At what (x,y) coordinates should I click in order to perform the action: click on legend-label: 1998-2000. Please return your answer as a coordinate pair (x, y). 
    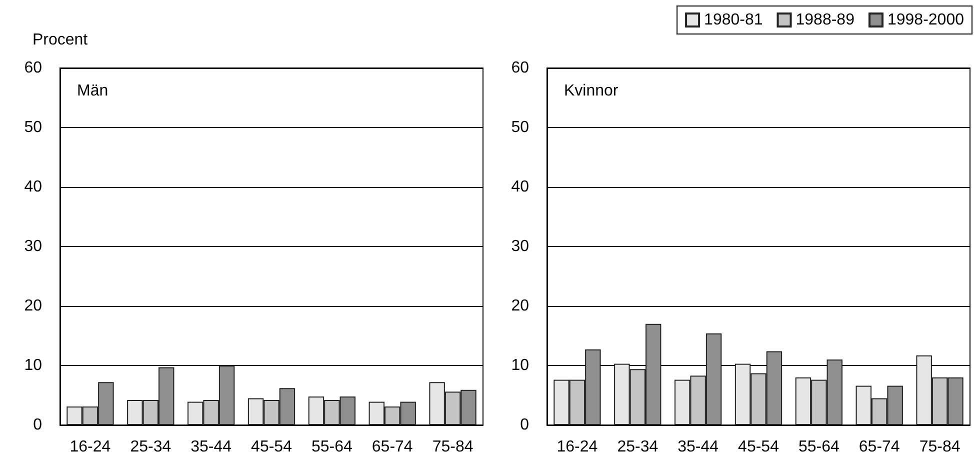
    Looking at the image, I should click on (925, 20).